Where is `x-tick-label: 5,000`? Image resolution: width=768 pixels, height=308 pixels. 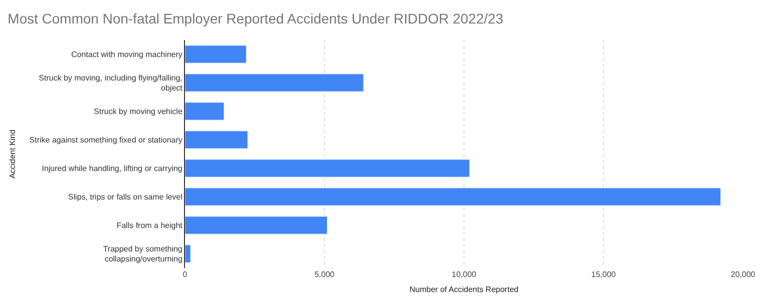
x-tick-label: 5,000 is located at coordinates (325, 274).